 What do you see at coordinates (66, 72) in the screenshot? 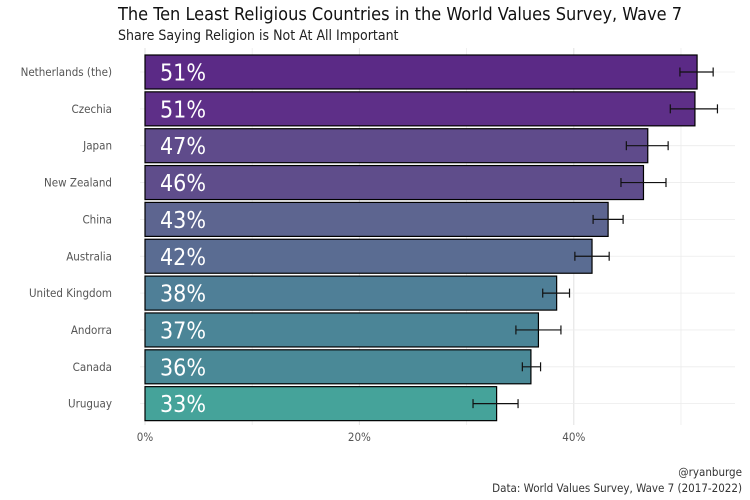
I see `category-label: Netherlands (the)` at bounding box center [66, 72].